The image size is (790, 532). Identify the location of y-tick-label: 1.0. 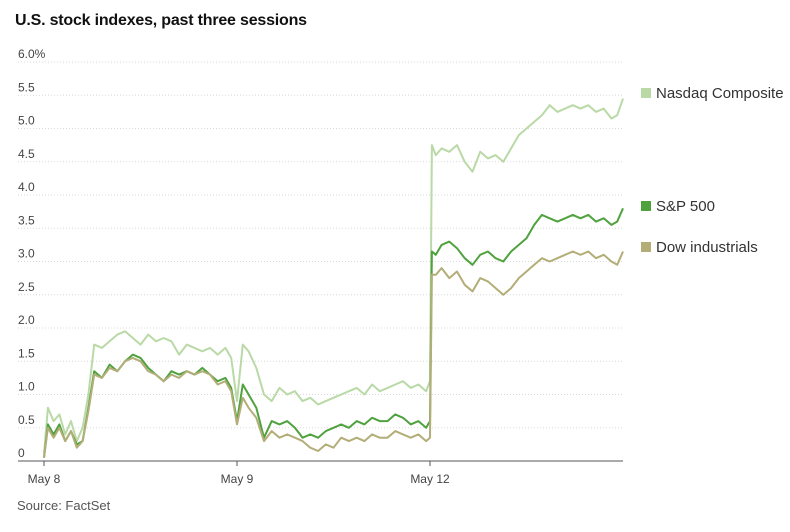
(26, 387).